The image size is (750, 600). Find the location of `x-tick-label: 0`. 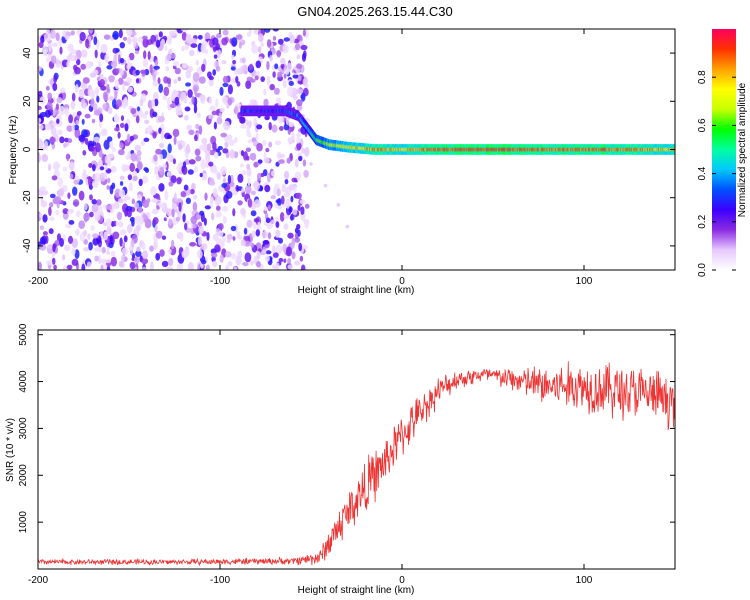

x-tick-label: 0 is located at coordinates (402, 580).